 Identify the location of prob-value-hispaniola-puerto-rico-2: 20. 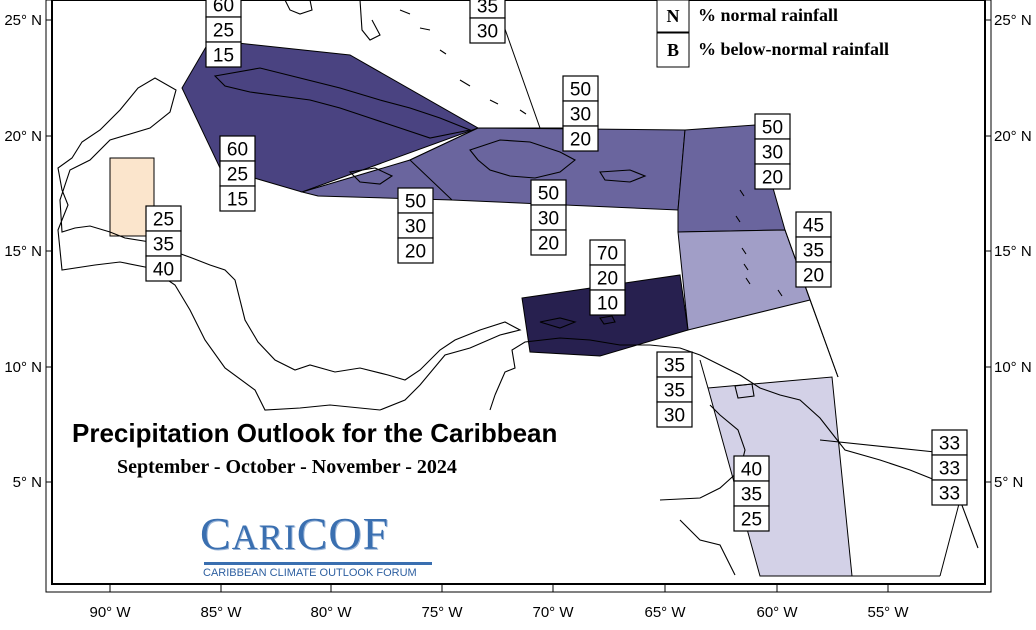
(548, 244).